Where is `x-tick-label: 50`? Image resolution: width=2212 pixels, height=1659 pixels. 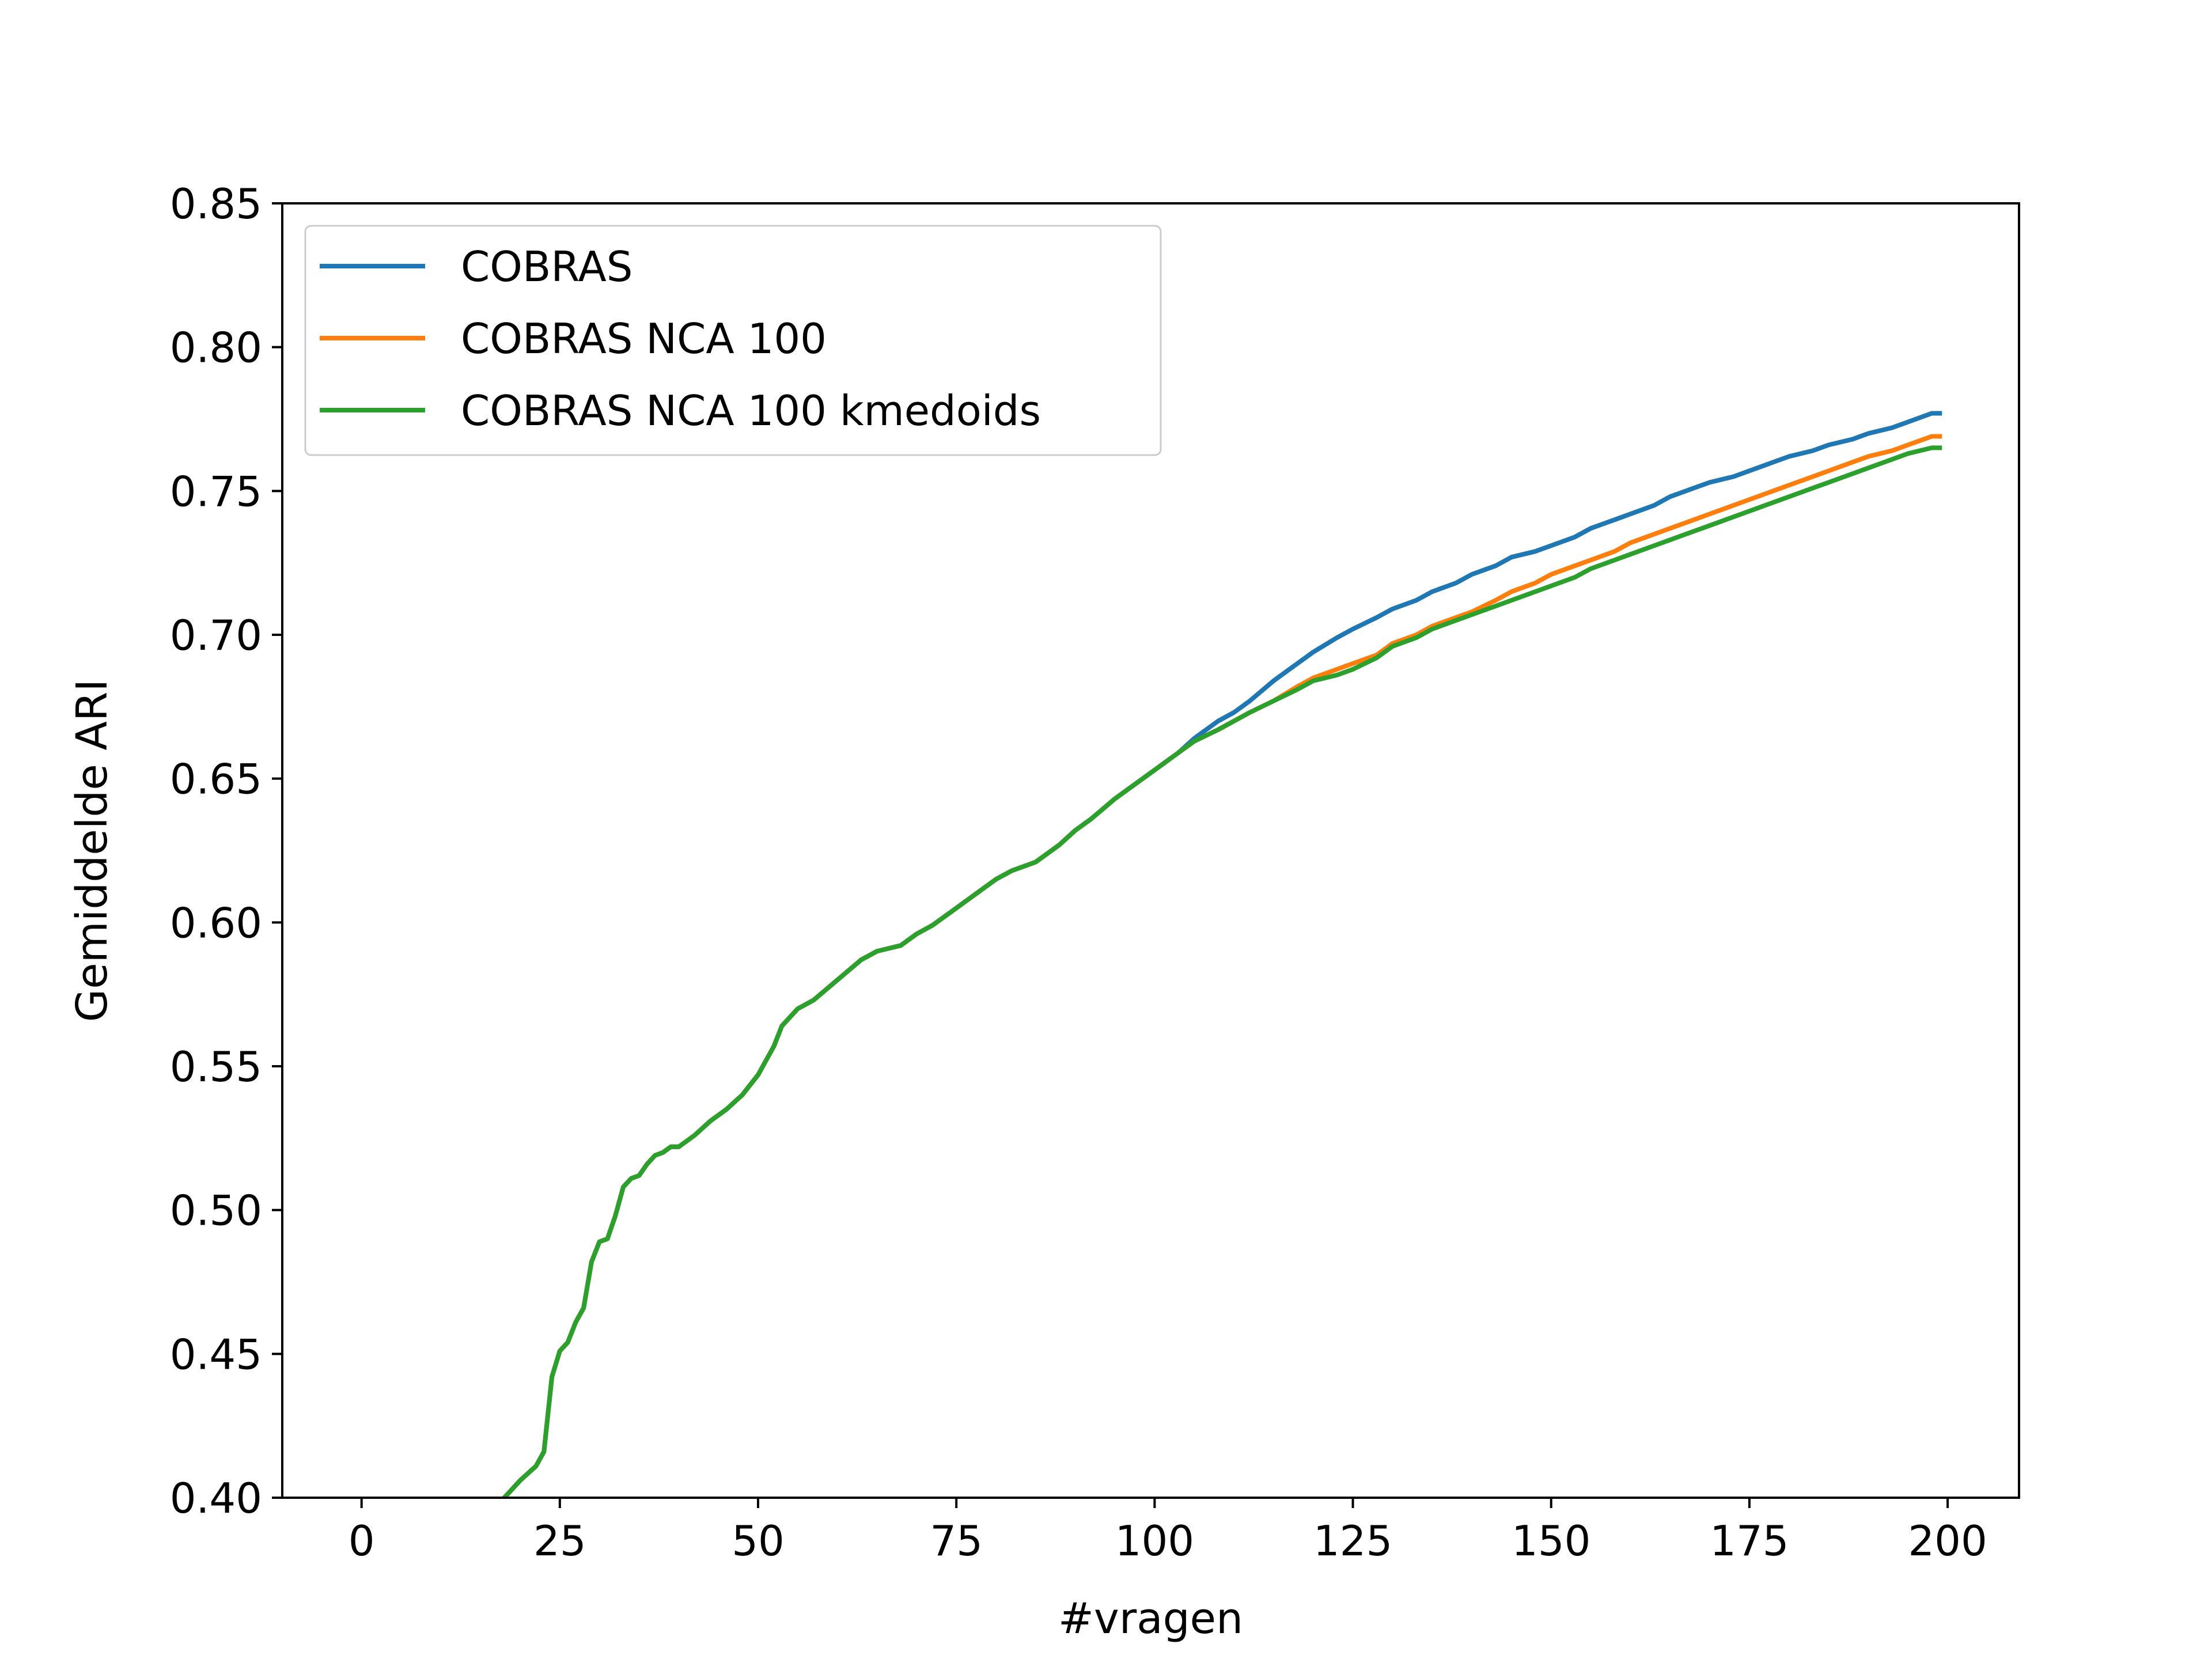
x-tick-label: 50 is located at coordinates (758, 1541).